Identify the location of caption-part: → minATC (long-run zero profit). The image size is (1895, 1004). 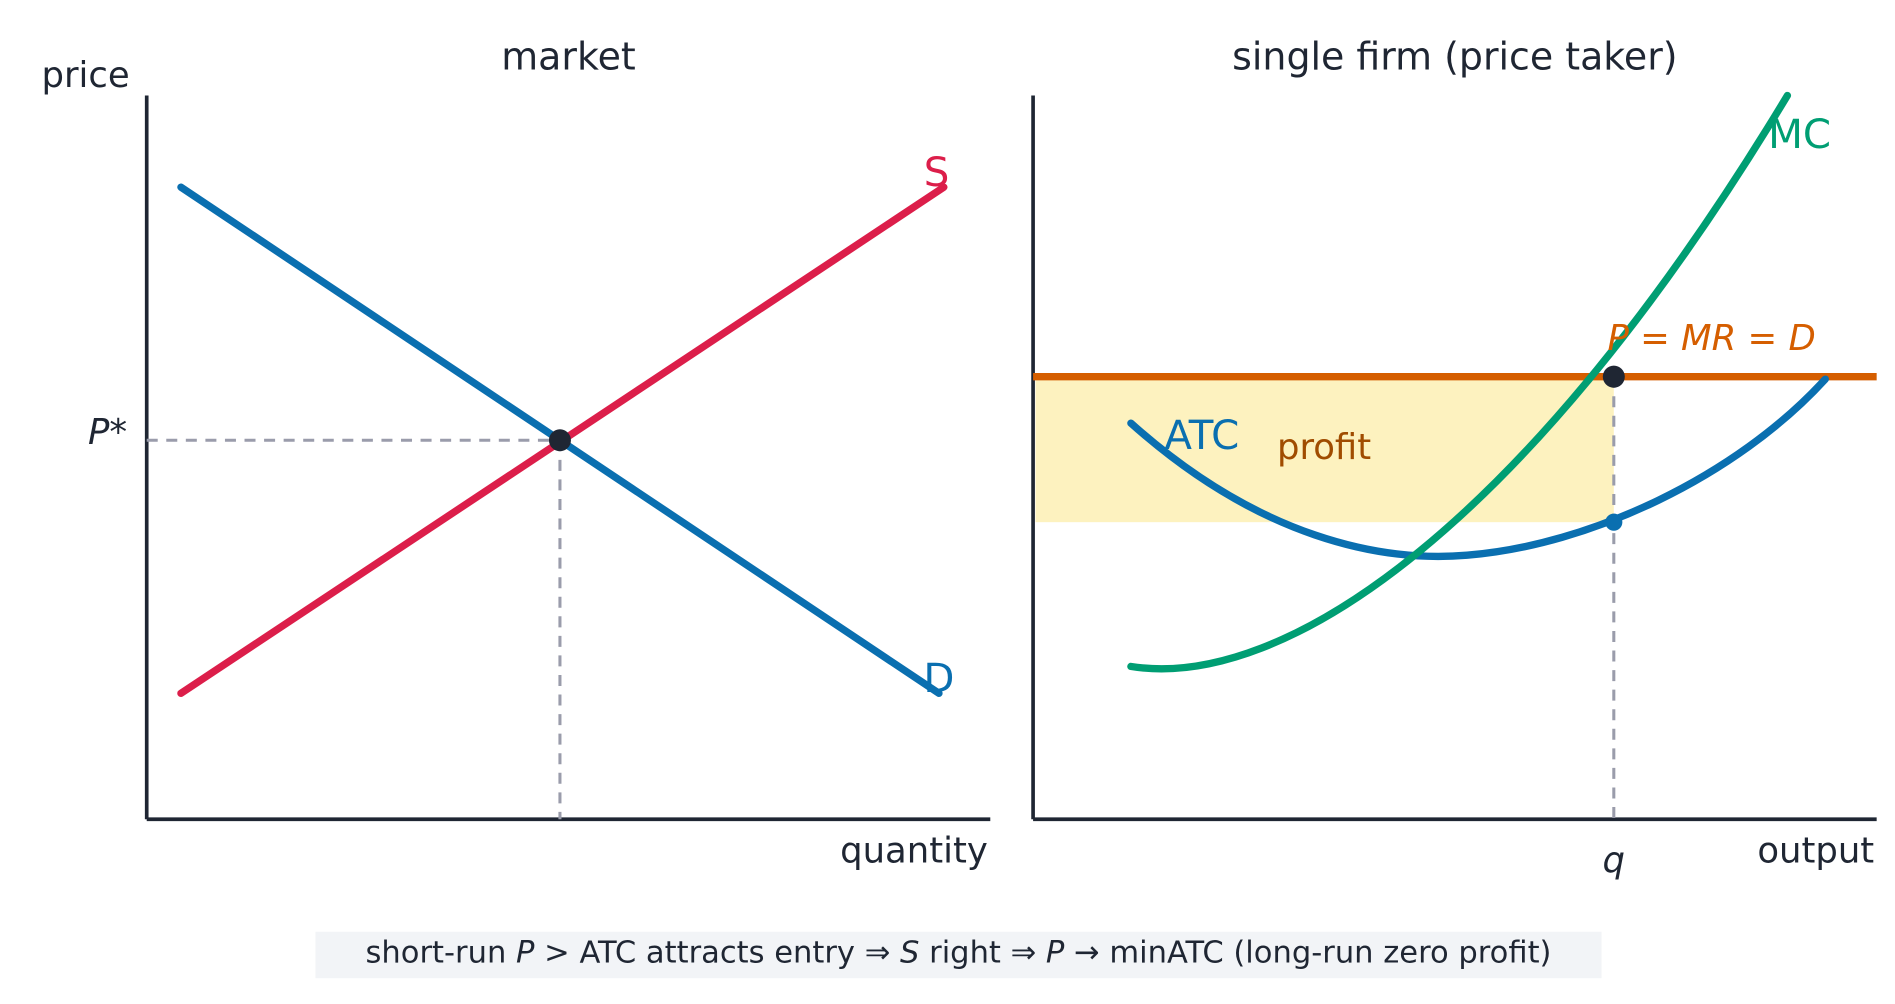
(1307, 952).